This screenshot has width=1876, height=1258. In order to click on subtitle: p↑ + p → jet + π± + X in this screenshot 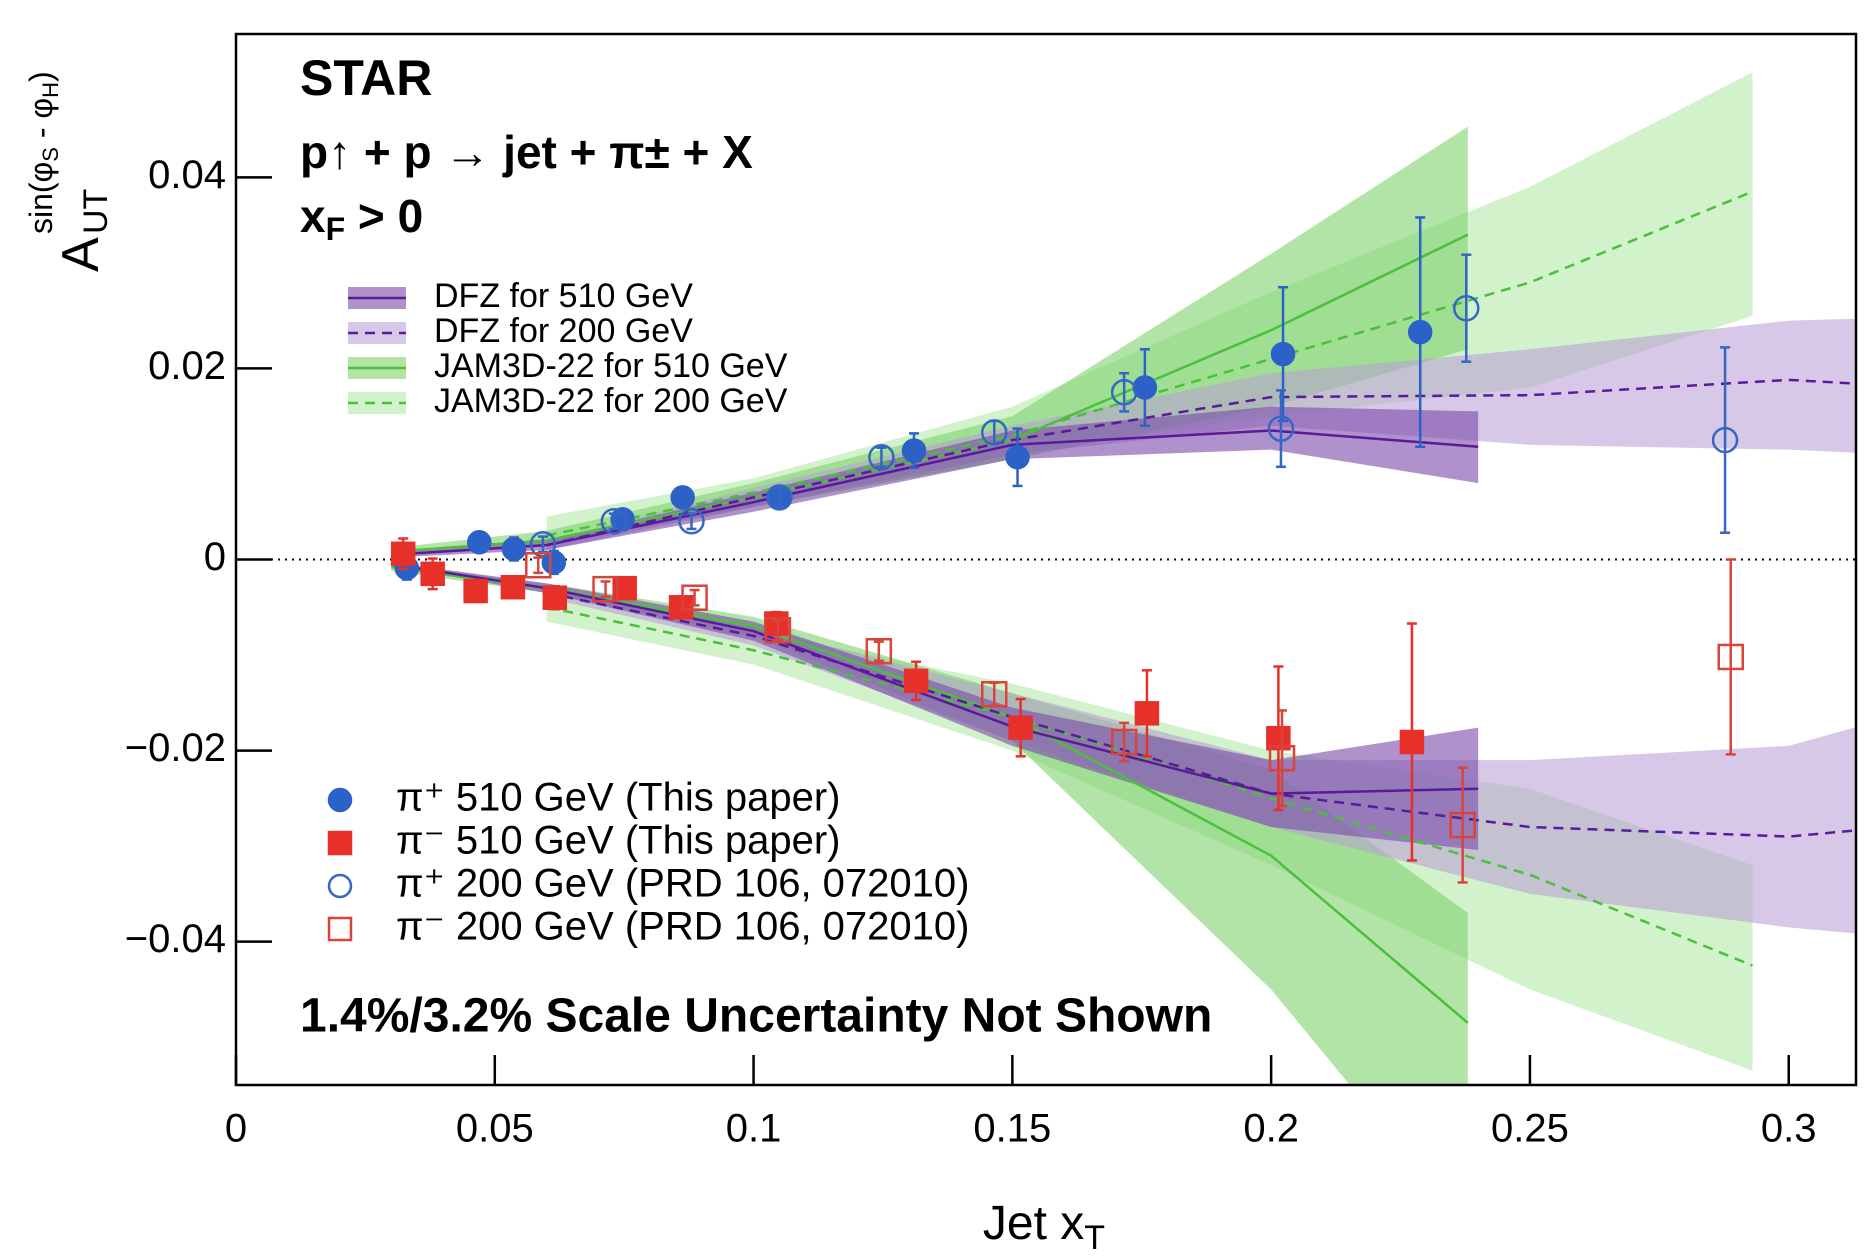, I will do `click(526, 152)`.